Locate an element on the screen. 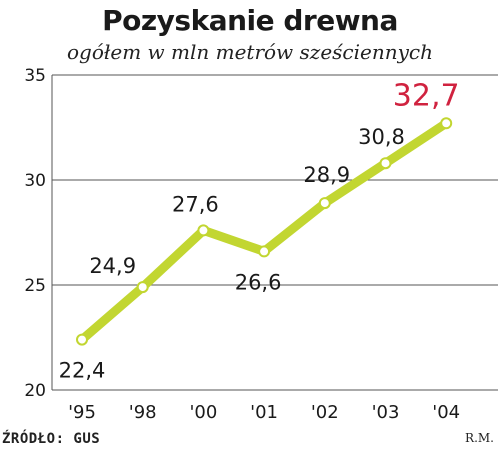  y-tick-label: 25 is located at coordinates (35, 286).